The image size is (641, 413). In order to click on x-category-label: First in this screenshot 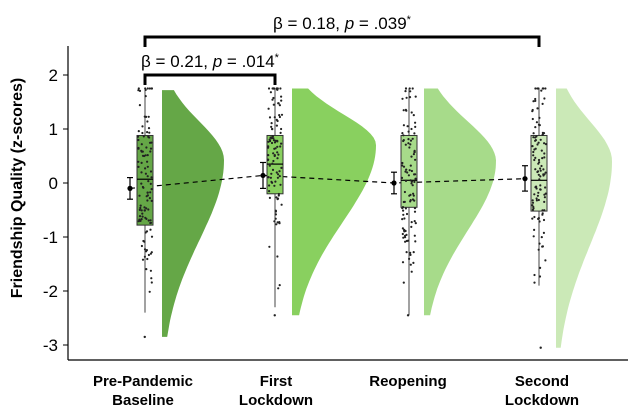, I will do `click(276, 381)`.